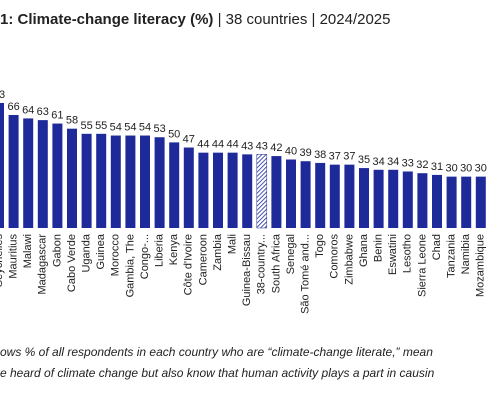 Image resolution: width=497 pixels, height=418 pixels. I want to click on value-label: 58, so click(72, 121).